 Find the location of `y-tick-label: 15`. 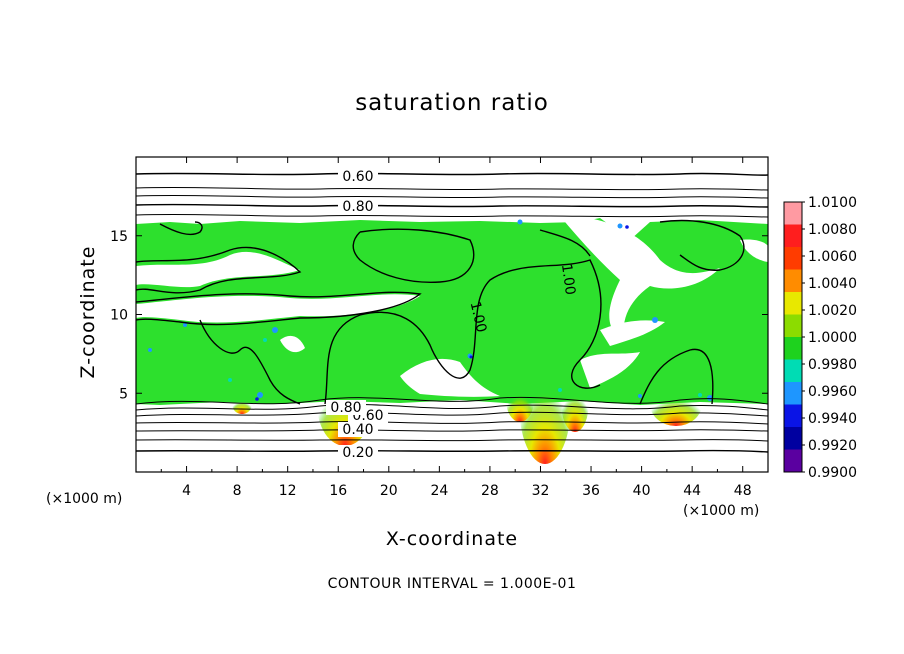

y-tick-label: 15 is located at coordinates (119, 237).